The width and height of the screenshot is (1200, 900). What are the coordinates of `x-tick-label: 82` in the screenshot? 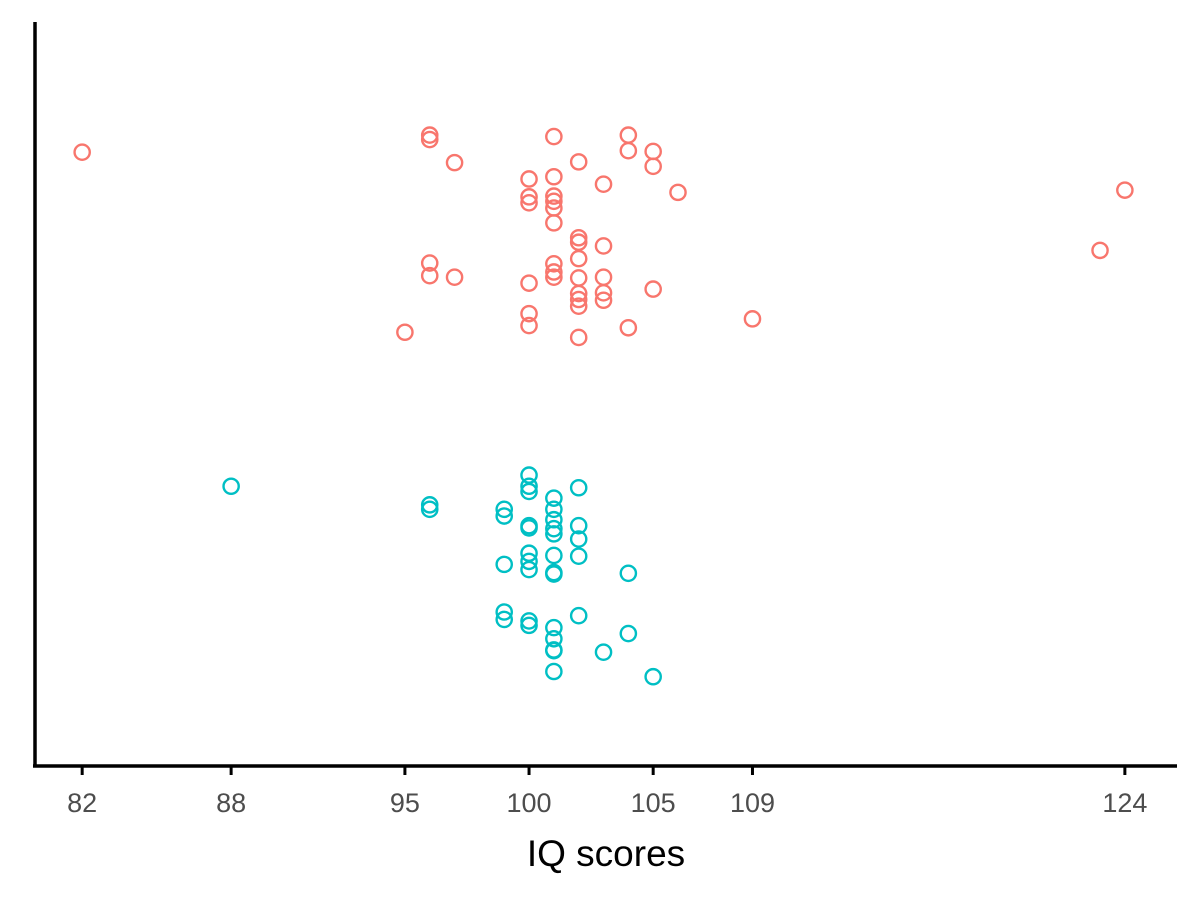 It's located at (82, 803).